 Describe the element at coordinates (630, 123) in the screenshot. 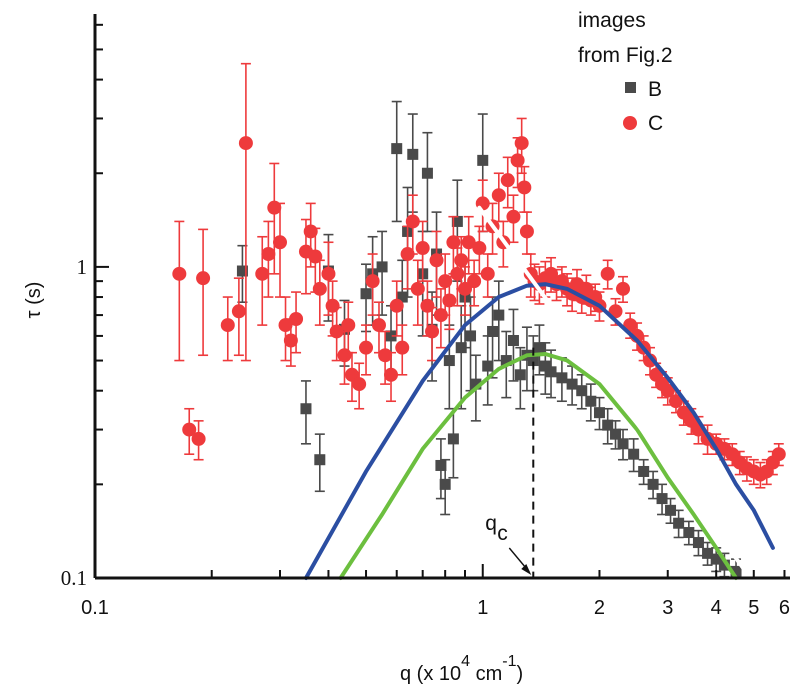

I see `legend-marker-C` at that location.